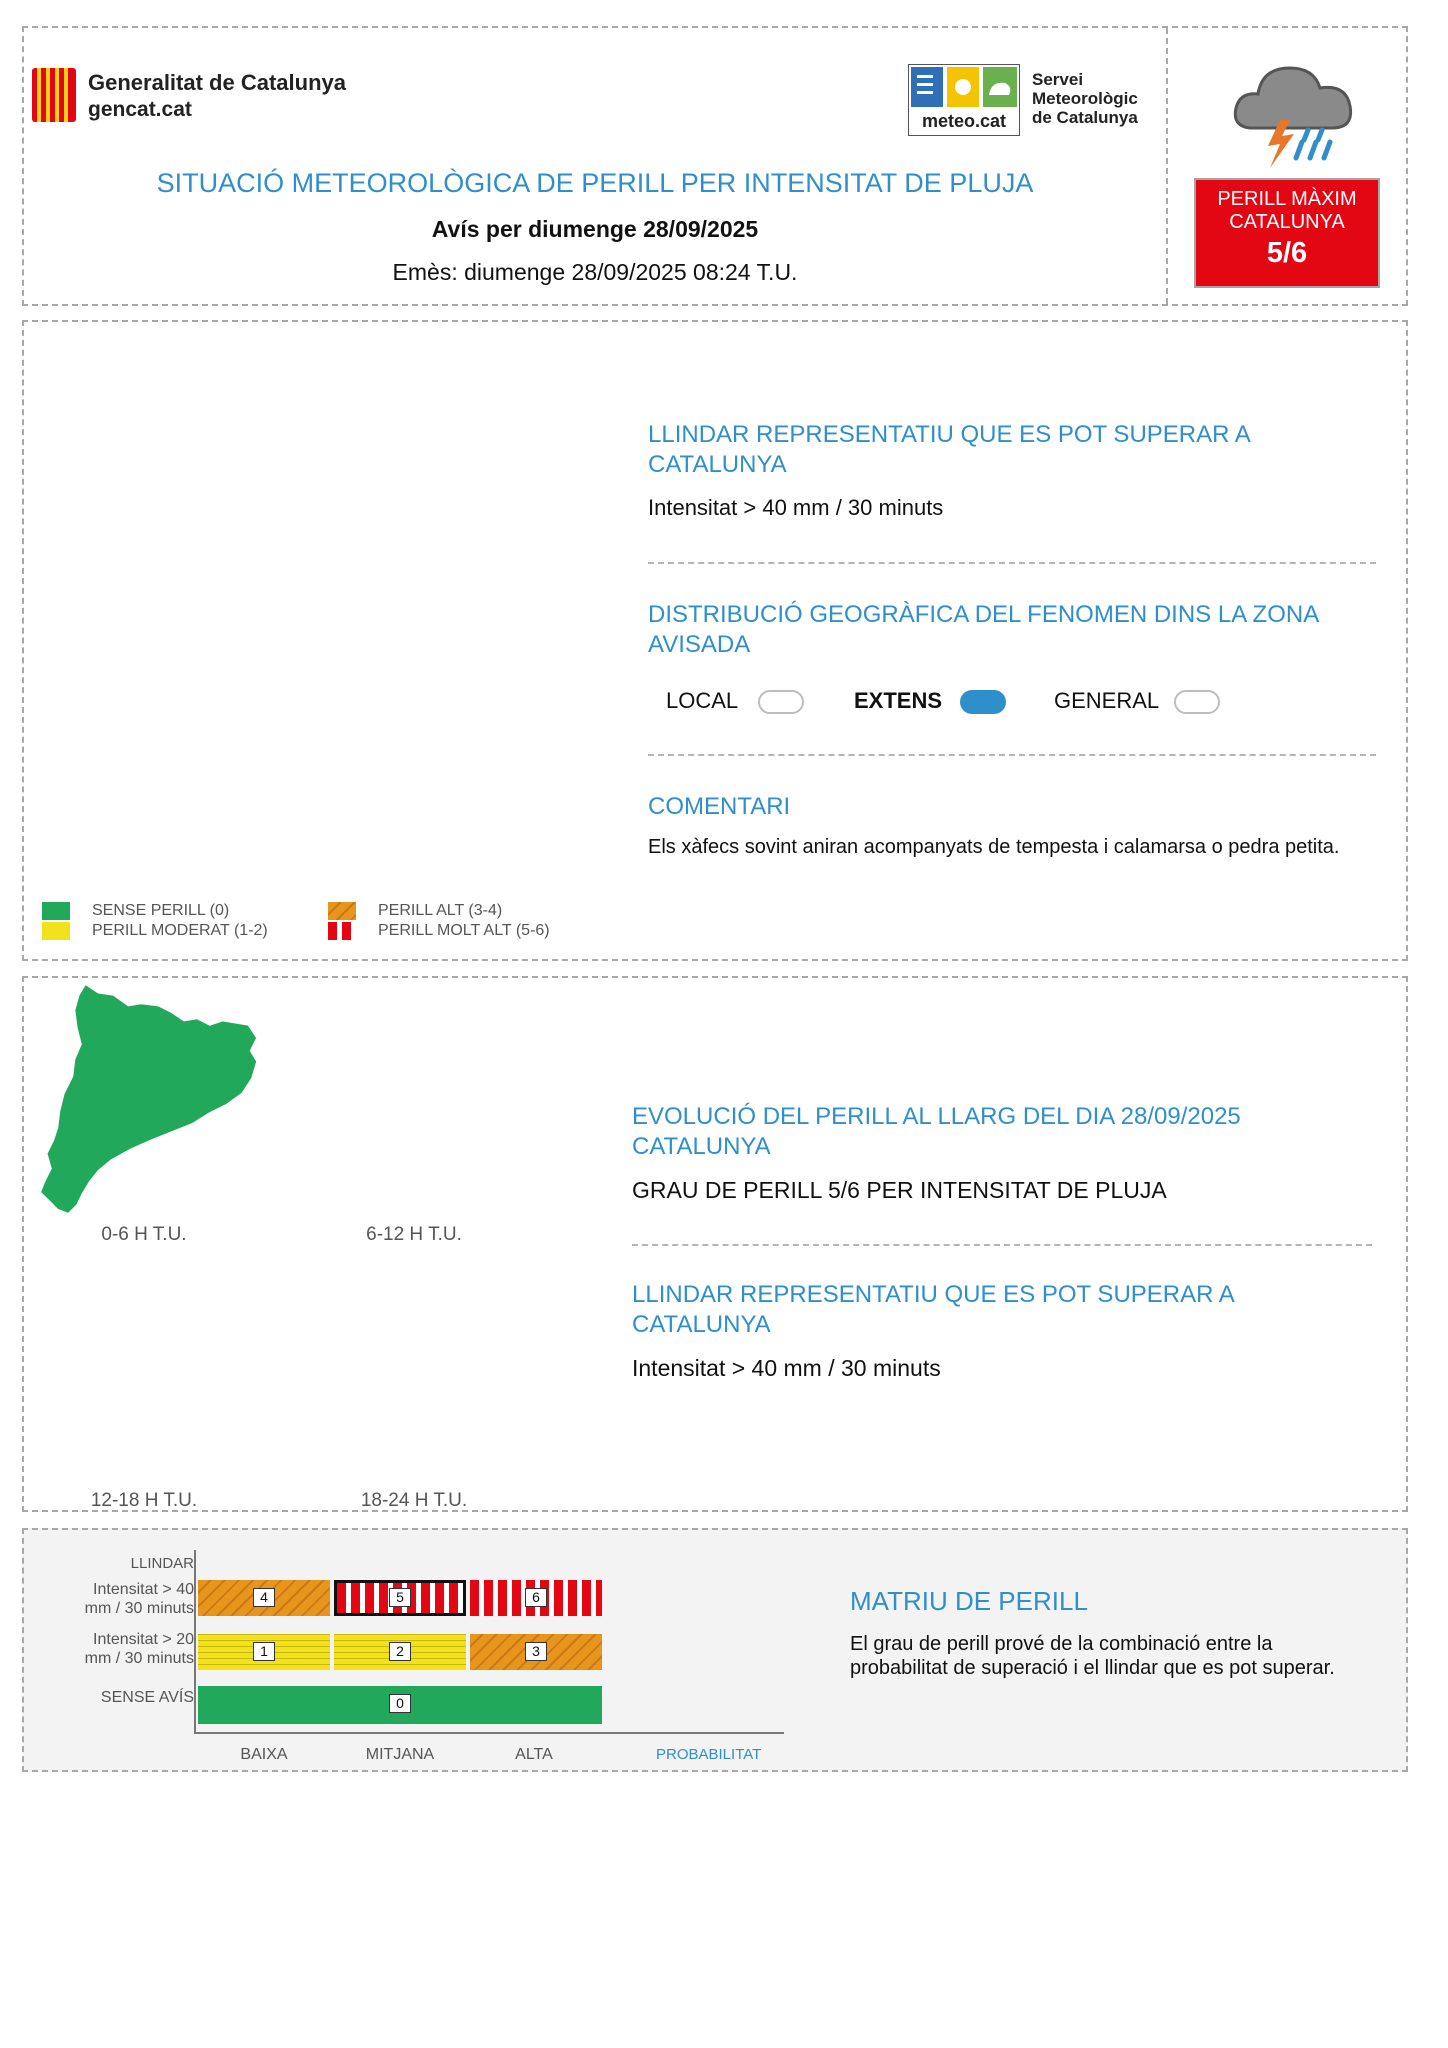 The width and height of the screenshot is (1448, 2048). Describe the element at coordinates (342, 911) in the screenshot. I see `legend-swatch-orange` at that location.